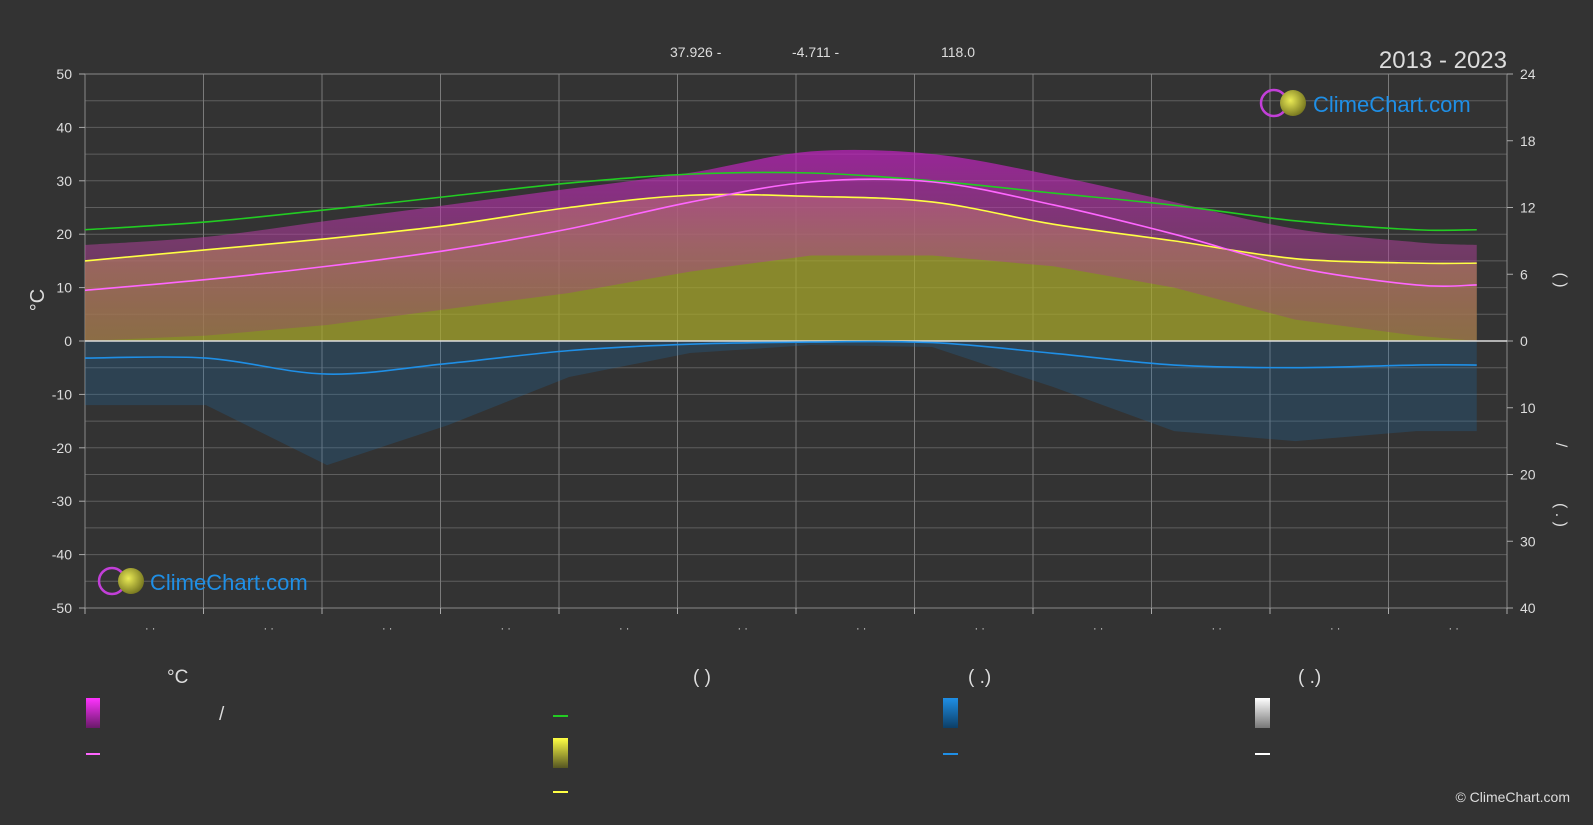 Image resolution: width=1593 pixels, height=825 pixels. Describe the element at coordinates (1528, 608) in the screenshot. I see `right-lower-tick-label: 40` at that location.